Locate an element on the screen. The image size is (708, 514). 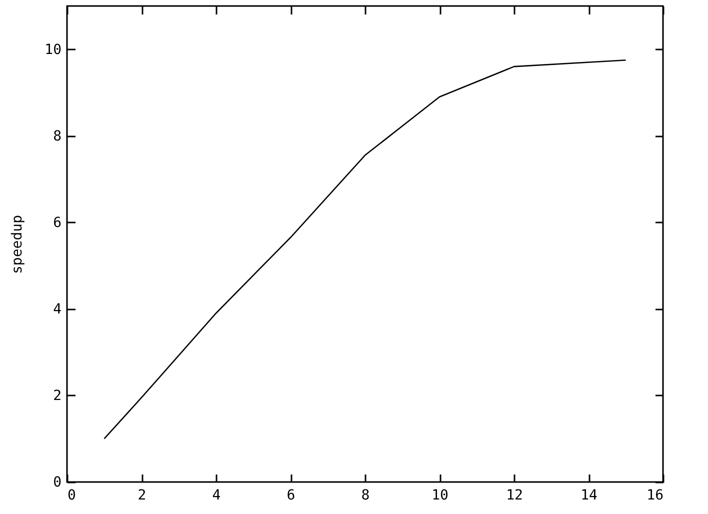
y-tick-label: 0 is located at coordinates (57, 482).